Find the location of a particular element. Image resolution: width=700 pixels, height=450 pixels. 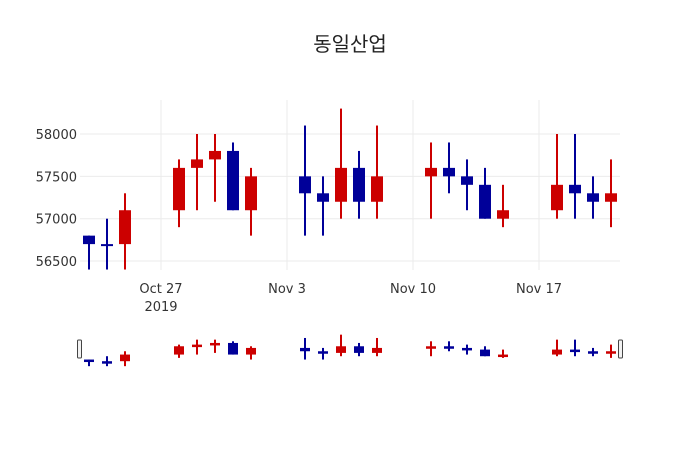

range-slider-right-handle is located at coordinates (620, 349).